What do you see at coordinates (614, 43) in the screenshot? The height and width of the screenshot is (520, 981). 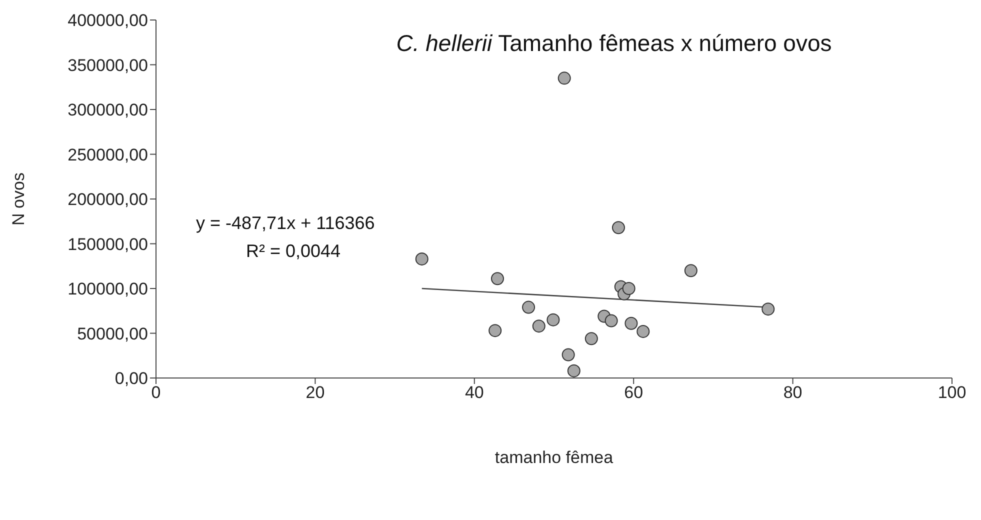 I see `chart-title: C. hellerii Tamanho fêmeas x número ovos` at bounding box center [614, 43].